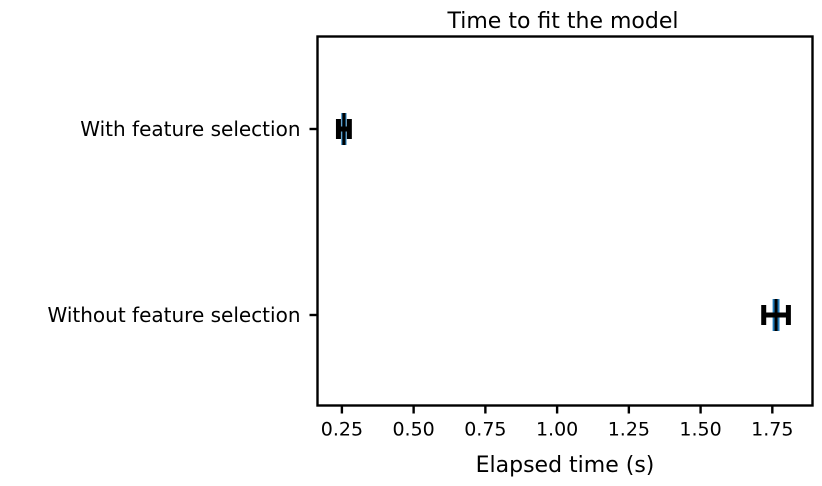 The height and width of the screenshot is (486, 822). Describe the element at coordinates (342, 430) in the screenshot. I see `x-tick-label: 0.25` at that location.